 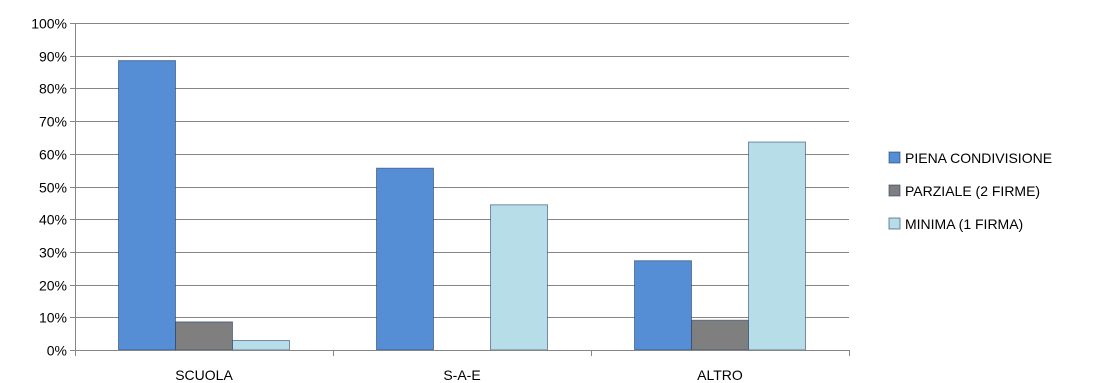 What do you see at coordinates (461, 375) in the screenshot?
I see `x-tick-label: S-A-E` at bounding box center [461, 375].